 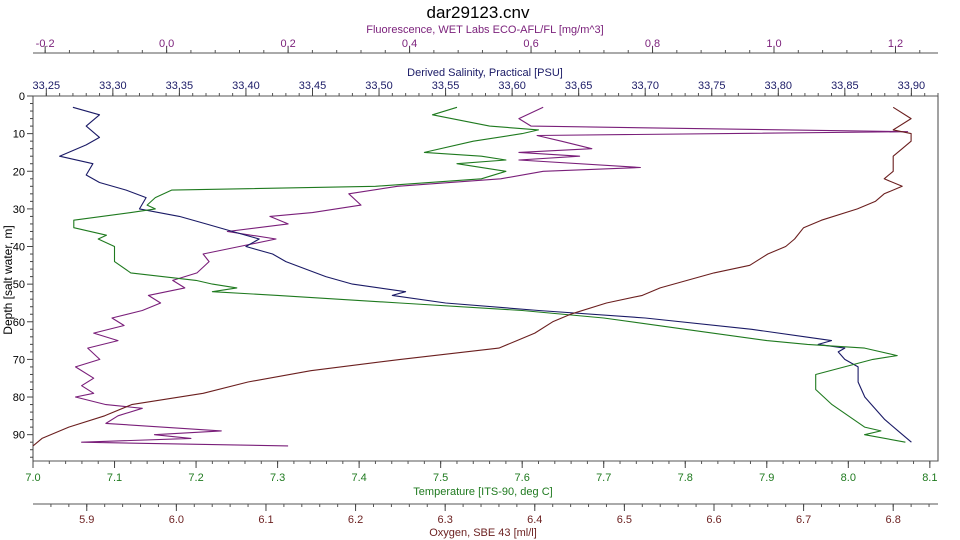 What do you see at coordinates (176, 520) in the screenshot?
I see `oxygen-tick-label: 6.0` at bounding box center [176, 520].